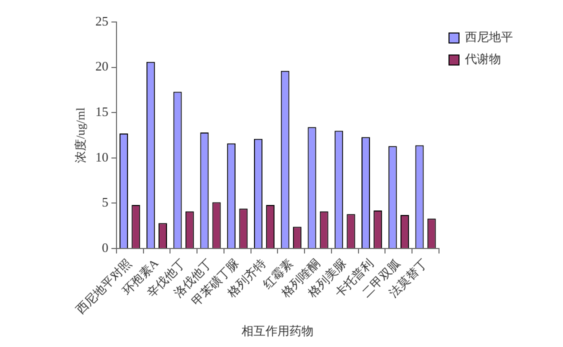 The width and height of the screenshot is (563, 347). Describe the element at coordinates (101, 20) in the screenshot. I see `y-tick-label: 25` at that location.